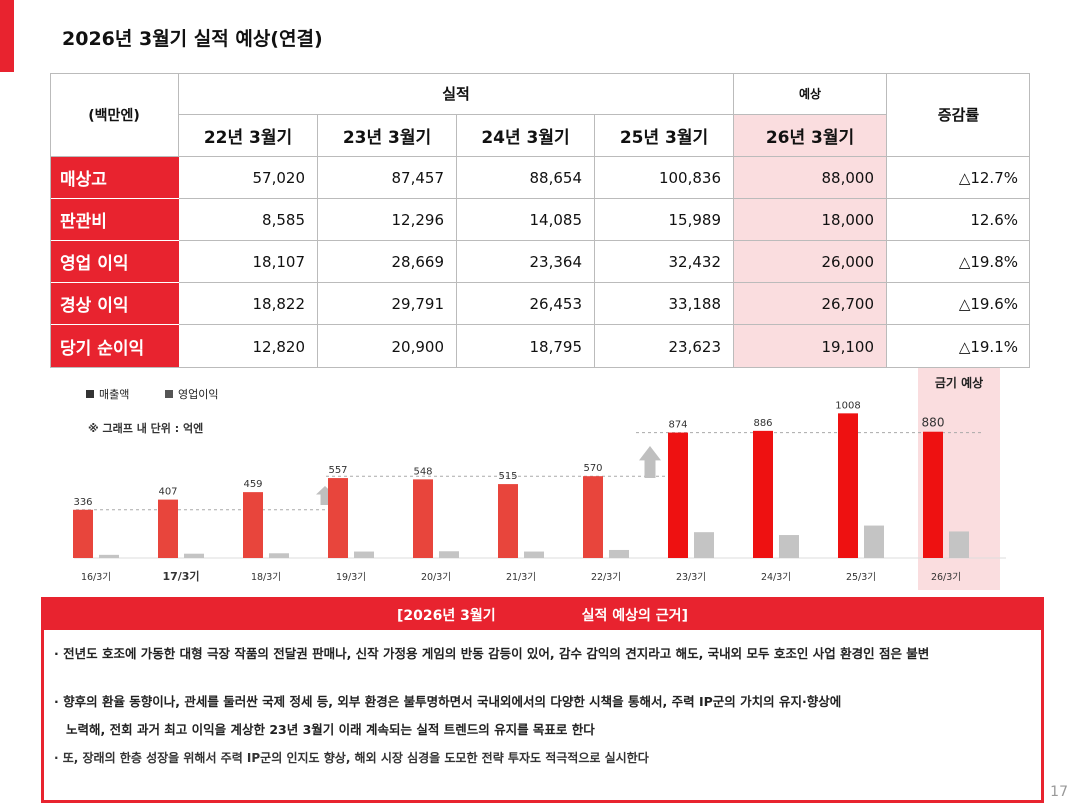 The height and width of the screenshot is (804, 1080). I want to click on sales-data-label: 515, so click(507, 476).